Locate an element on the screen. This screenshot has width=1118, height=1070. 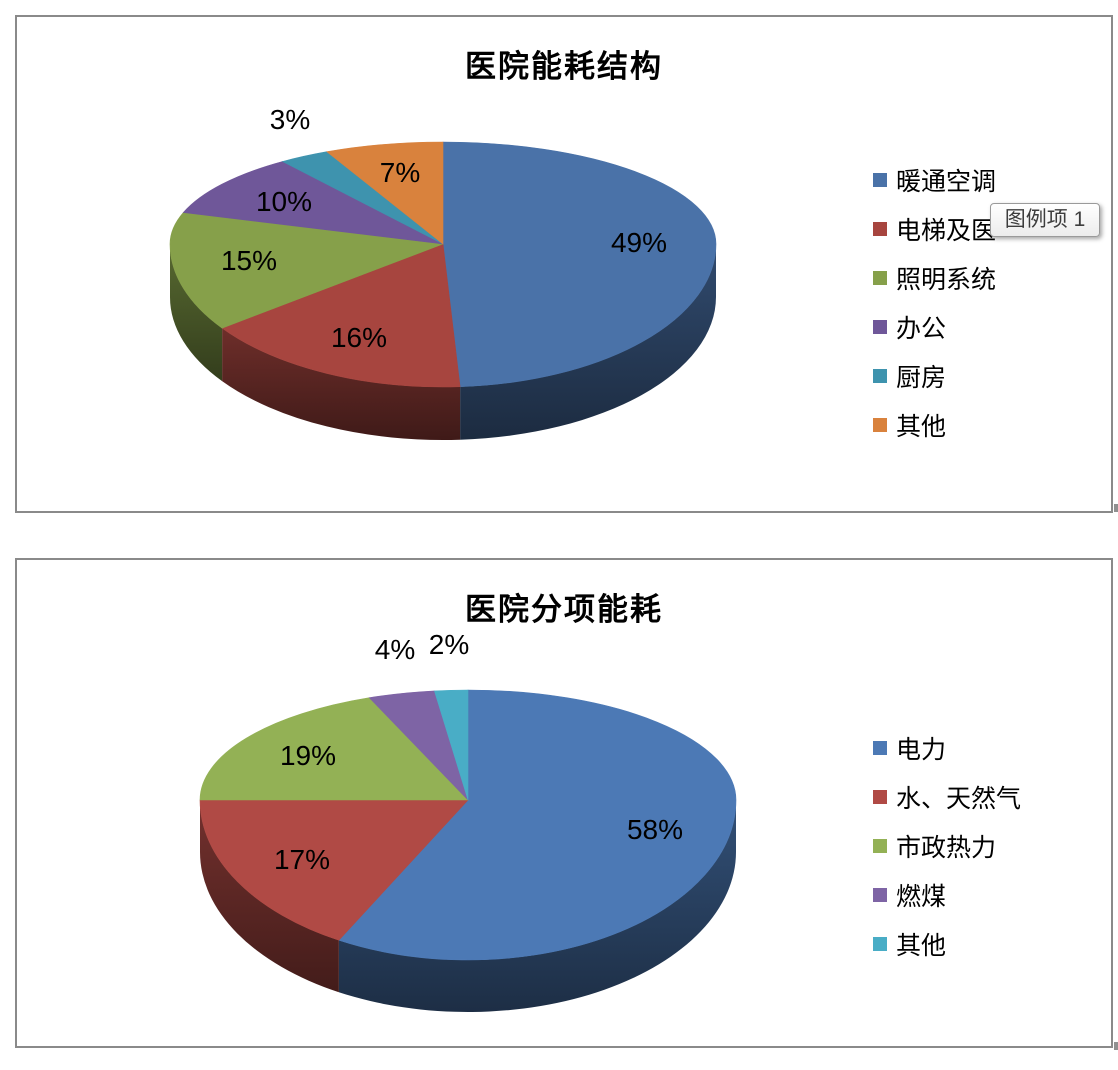
pie-data-label: 10% is located at coordinates (284, 201).